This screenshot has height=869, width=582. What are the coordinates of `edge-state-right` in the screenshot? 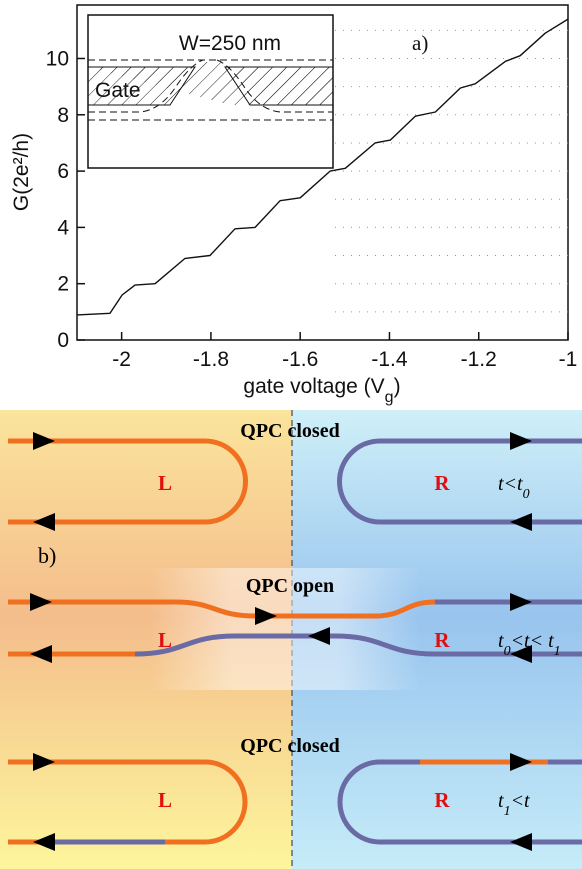 It's located at (459, 481).